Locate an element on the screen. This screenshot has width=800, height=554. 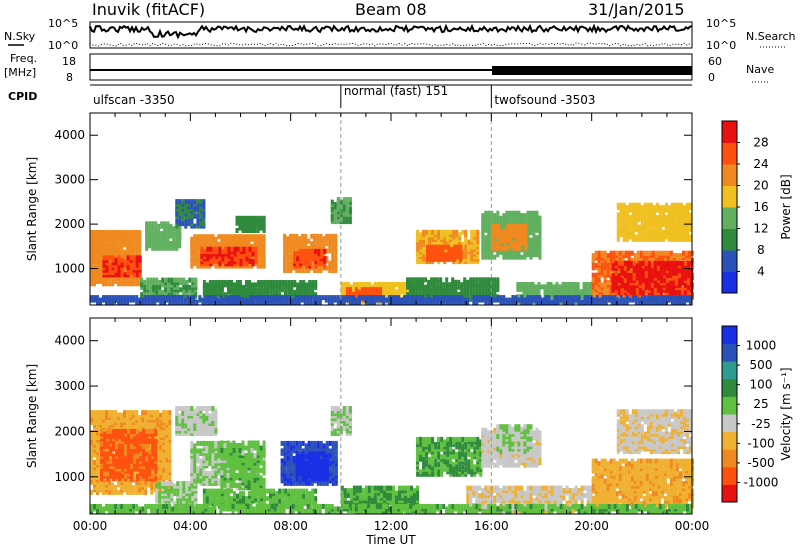
nsky-trace is located at coordinates (391, 31).